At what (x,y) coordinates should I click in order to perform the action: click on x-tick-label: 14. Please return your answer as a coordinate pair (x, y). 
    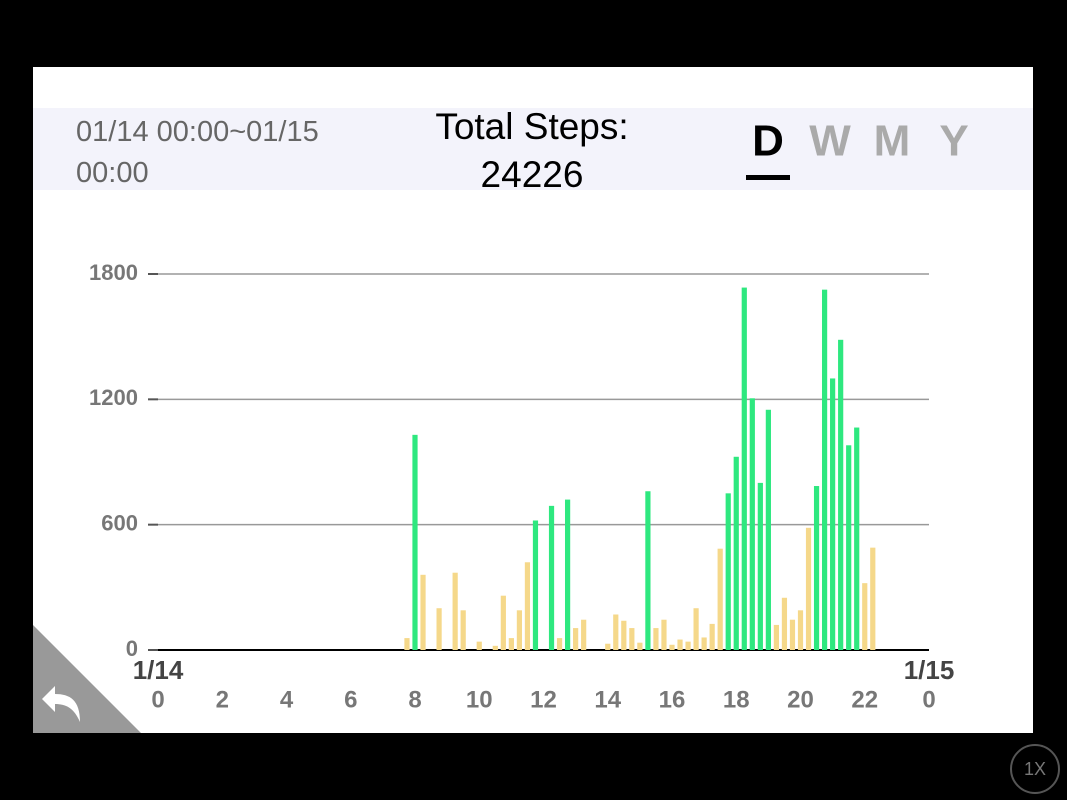
    Looking at the image, I should click on (607, 699).